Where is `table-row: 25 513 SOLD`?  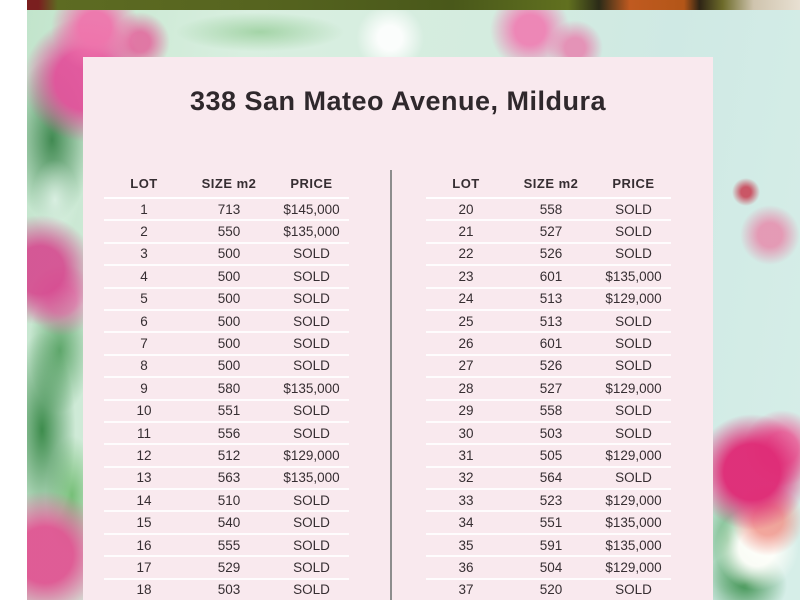 table-row: 25 513 SOLD is located at coordinates (548, 322).